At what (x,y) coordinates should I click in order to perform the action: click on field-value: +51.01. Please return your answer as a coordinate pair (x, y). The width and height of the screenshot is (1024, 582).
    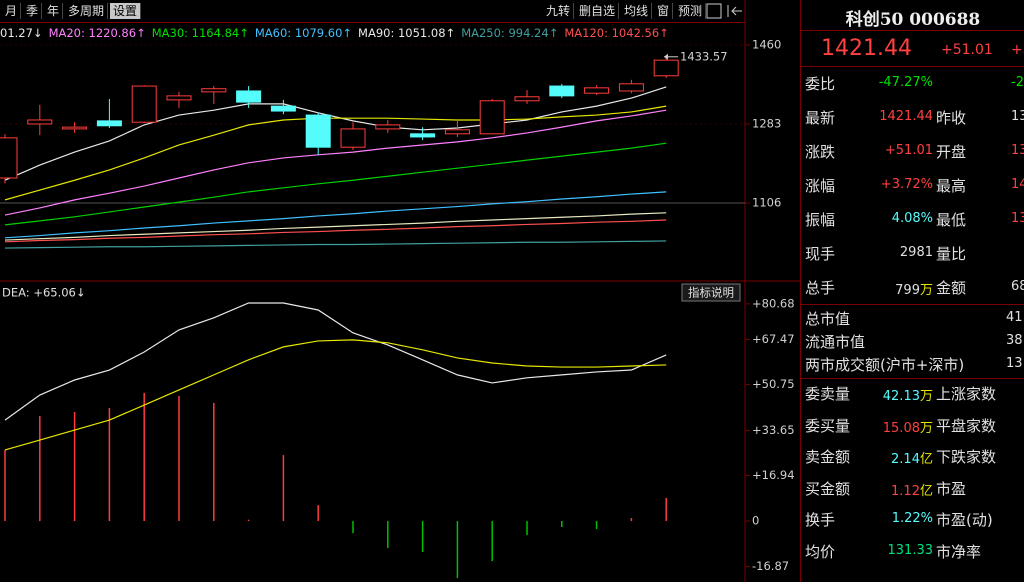
    Looking at the image, I should click on (887, 150).